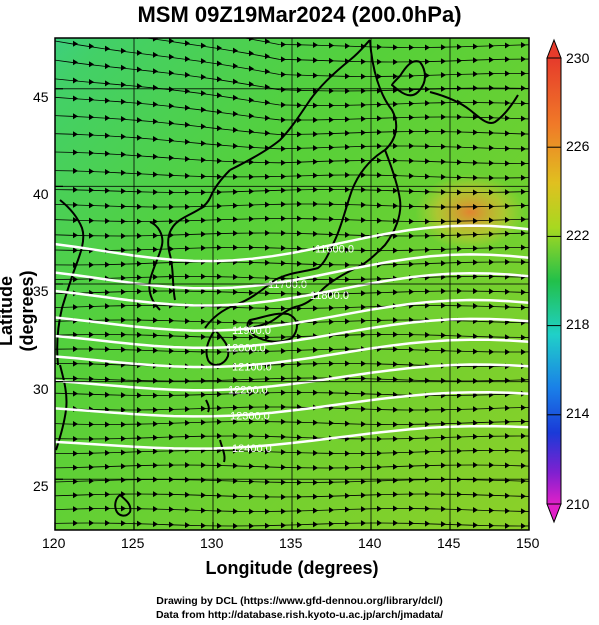 The image size is (599, 625). Describe the element at coordinates (578, 324) in the screenshot. I see `colorbar-tick-label: 218` at that location.